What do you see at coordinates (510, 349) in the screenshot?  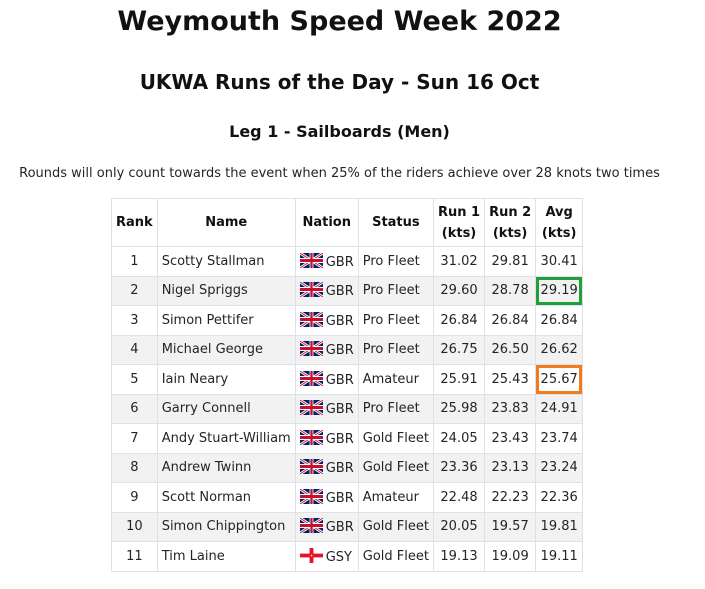 I see `run2-cell: 26.50` at bounding box center [510, 349].